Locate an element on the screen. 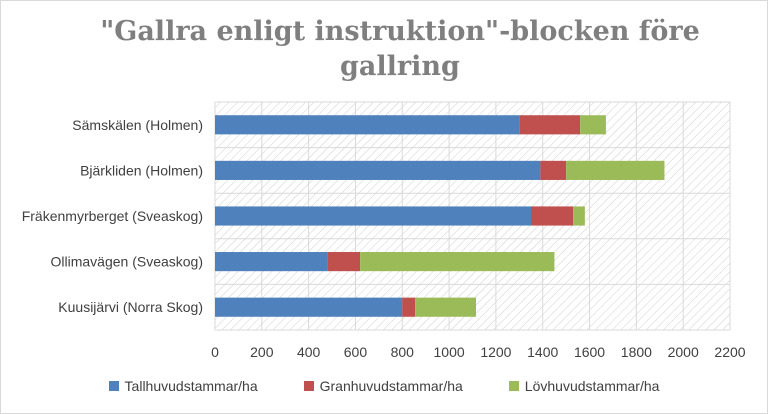 This screenshot has height=414, width=768. chart-title-line-1: "Gallra enligt instruktion"-blocken före is located at coordinates (400, 31).